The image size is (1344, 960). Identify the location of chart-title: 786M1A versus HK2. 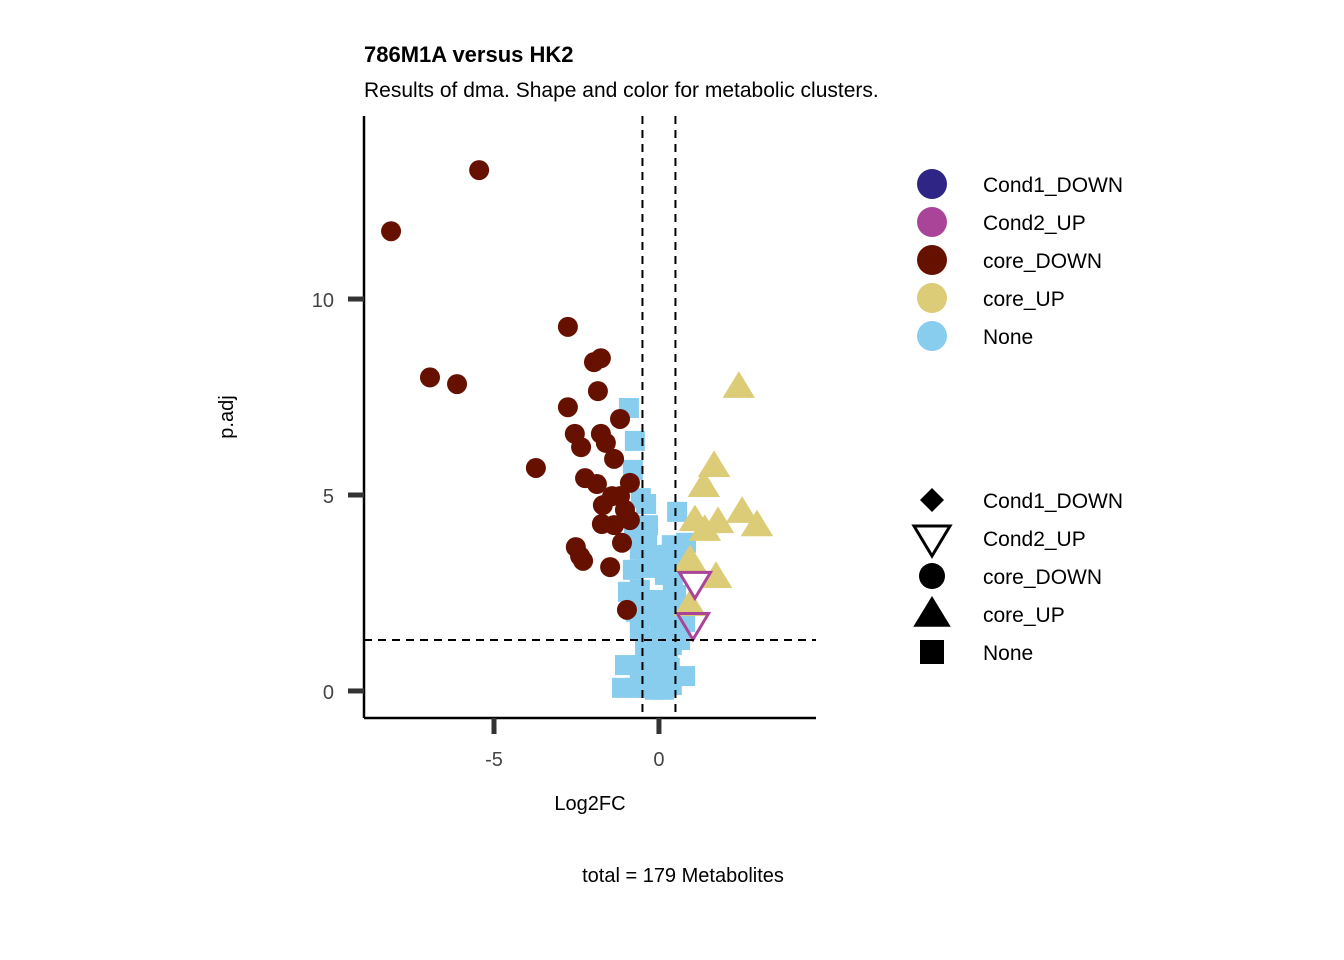
(469, 54).